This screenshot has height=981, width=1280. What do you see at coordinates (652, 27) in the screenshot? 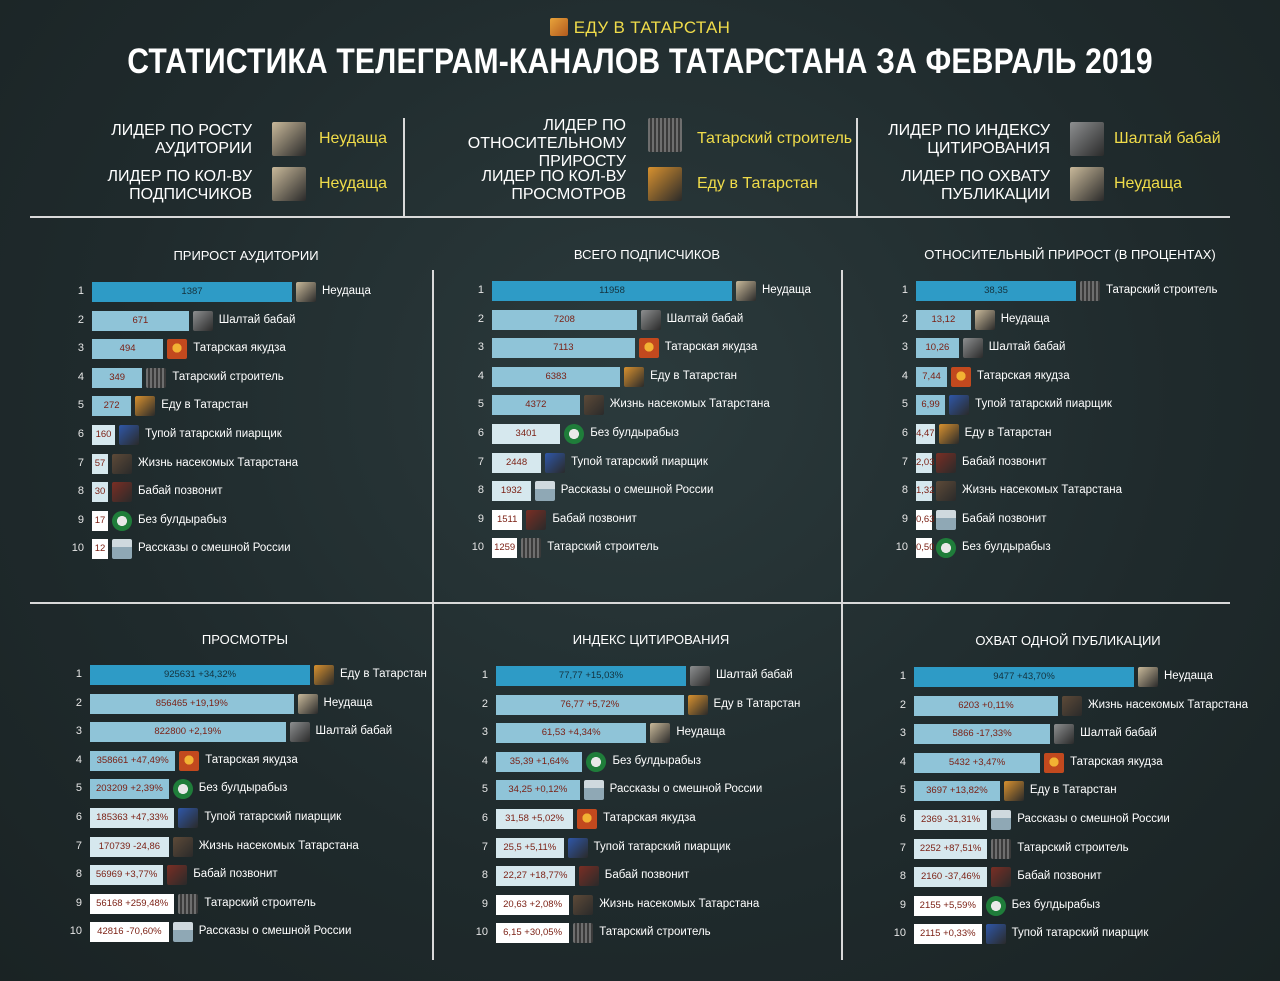
I see `brand-name: ЕДУ В ТАТАРСТАН` at bounding box center [652, 27].